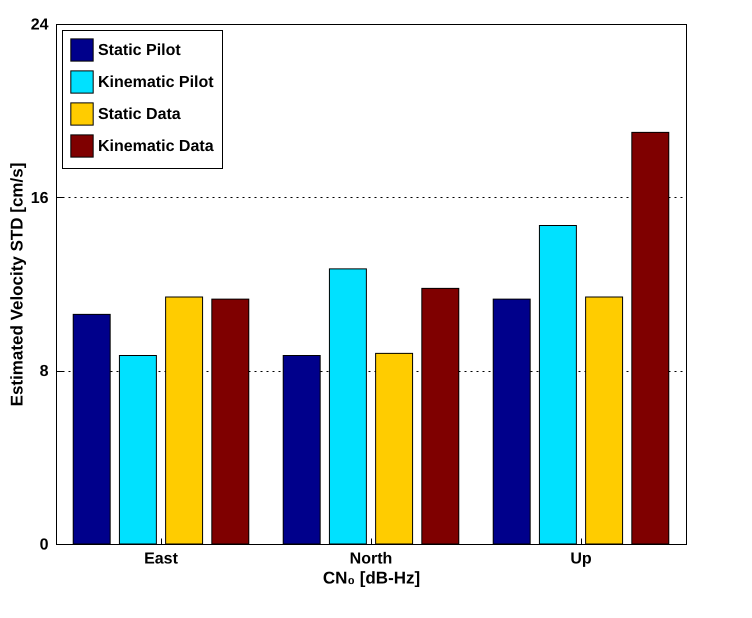  Describe the element at coordinates (39, 198) in the screenshot. I see `y-tick-label: 16` at that location.